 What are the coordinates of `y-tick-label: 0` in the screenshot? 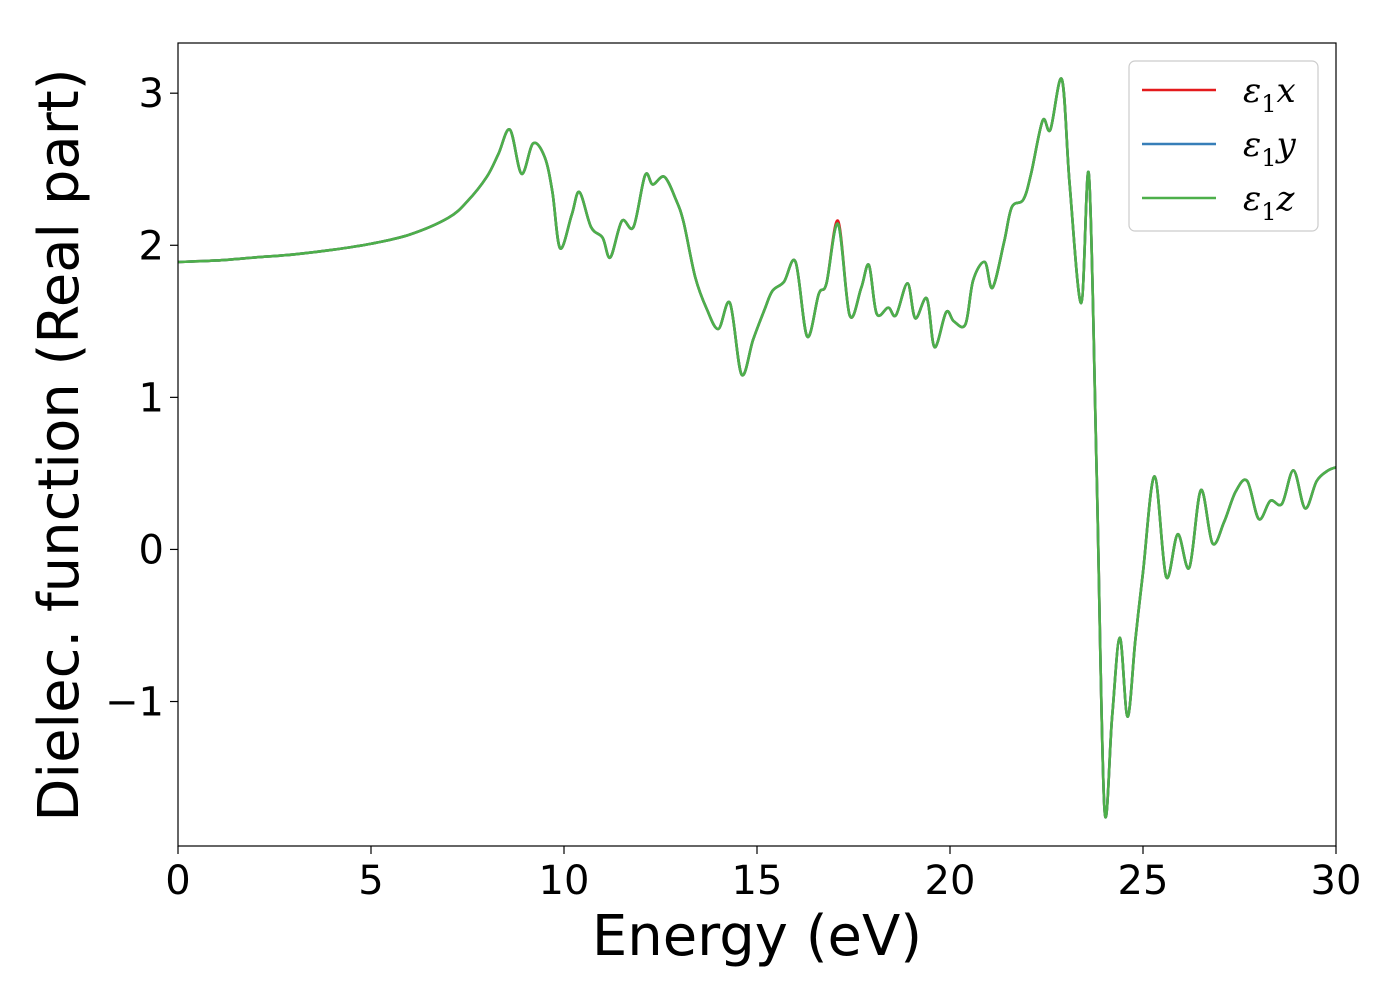 It's located at (151, 550).